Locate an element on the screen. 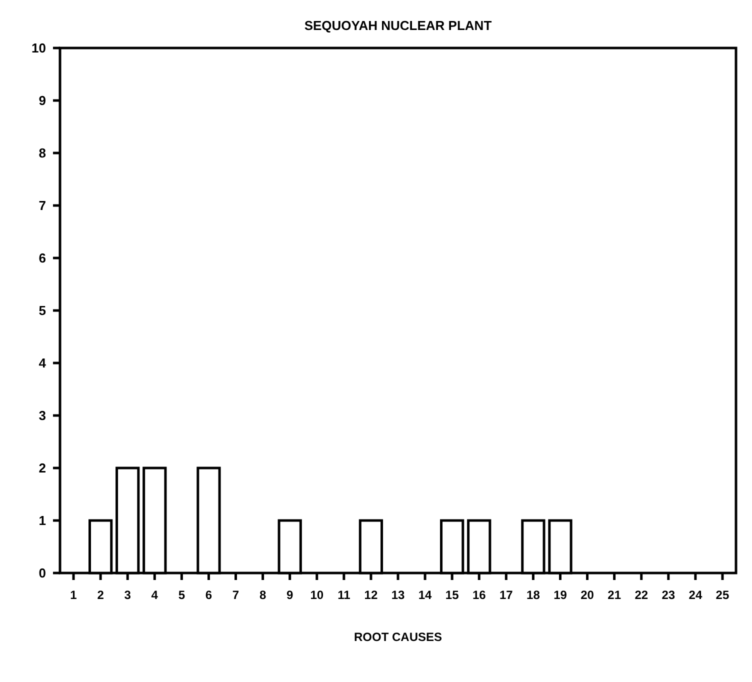  x-tick-label: 7 is located at coordinates (236, 595).